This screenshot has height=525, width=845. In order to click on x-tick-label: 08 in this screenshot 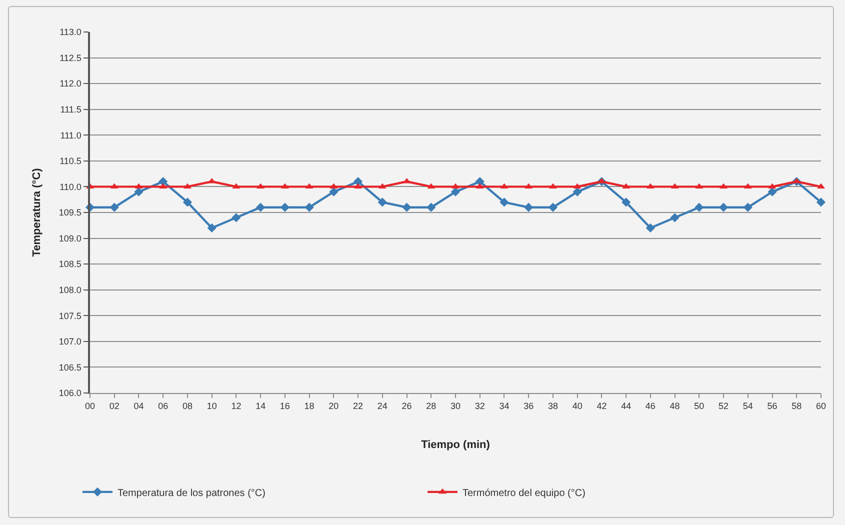, I will do `click(187, 405)`.